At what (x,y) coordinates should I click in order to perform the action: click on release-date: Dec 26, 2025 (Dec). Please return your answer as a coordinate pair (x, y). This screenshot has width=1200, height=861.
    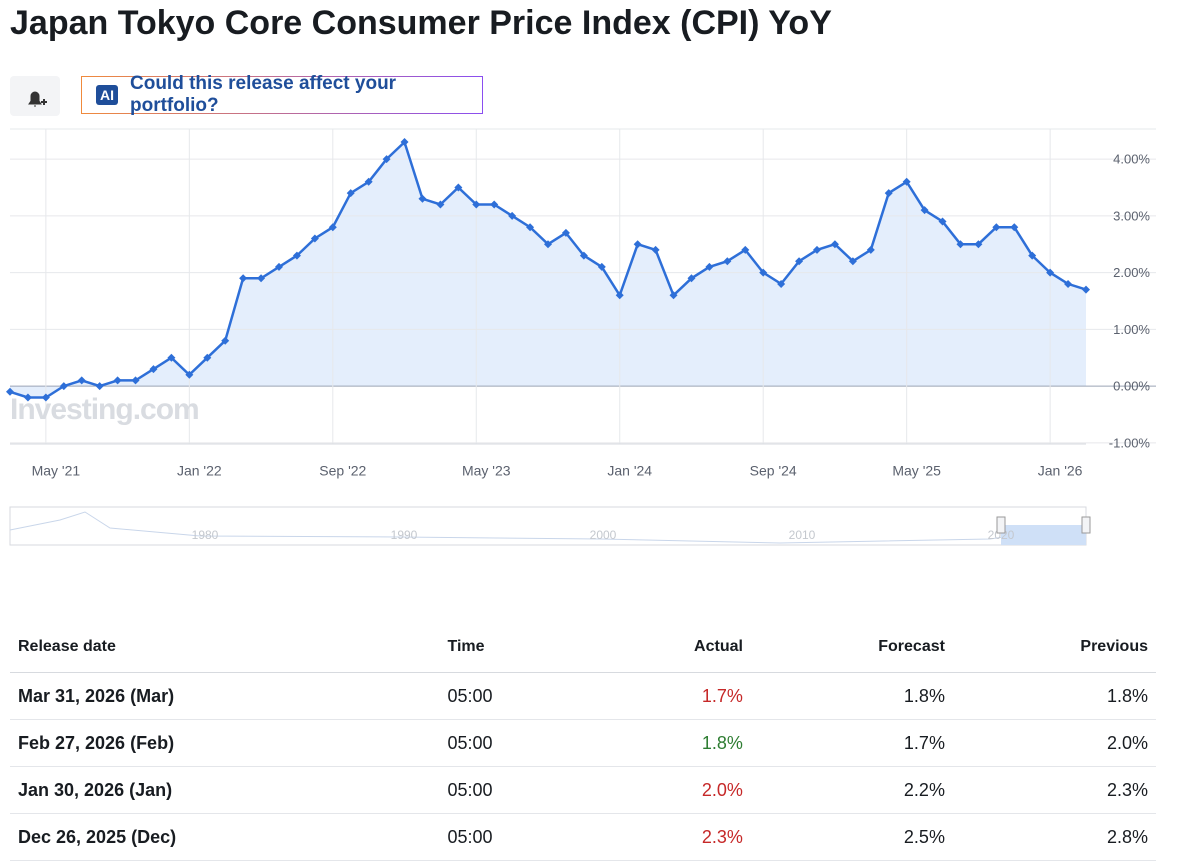
    Looking at the image, I should click on (225, 837).